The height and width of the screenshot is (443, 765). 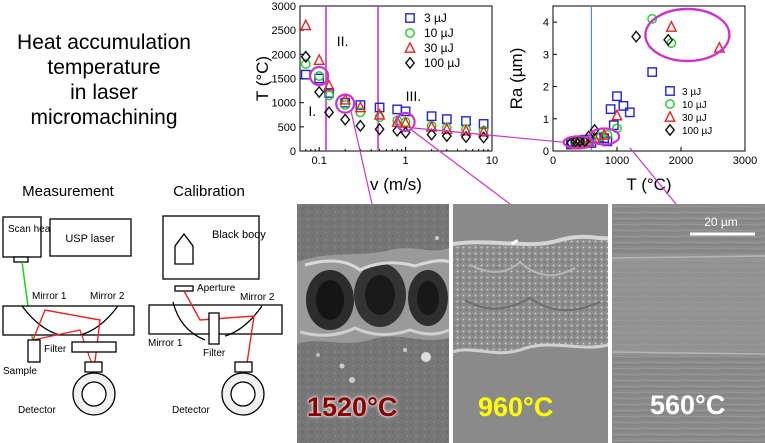 I want to click on sem-label-1520: 1520°C, so click(x=352, y=407).